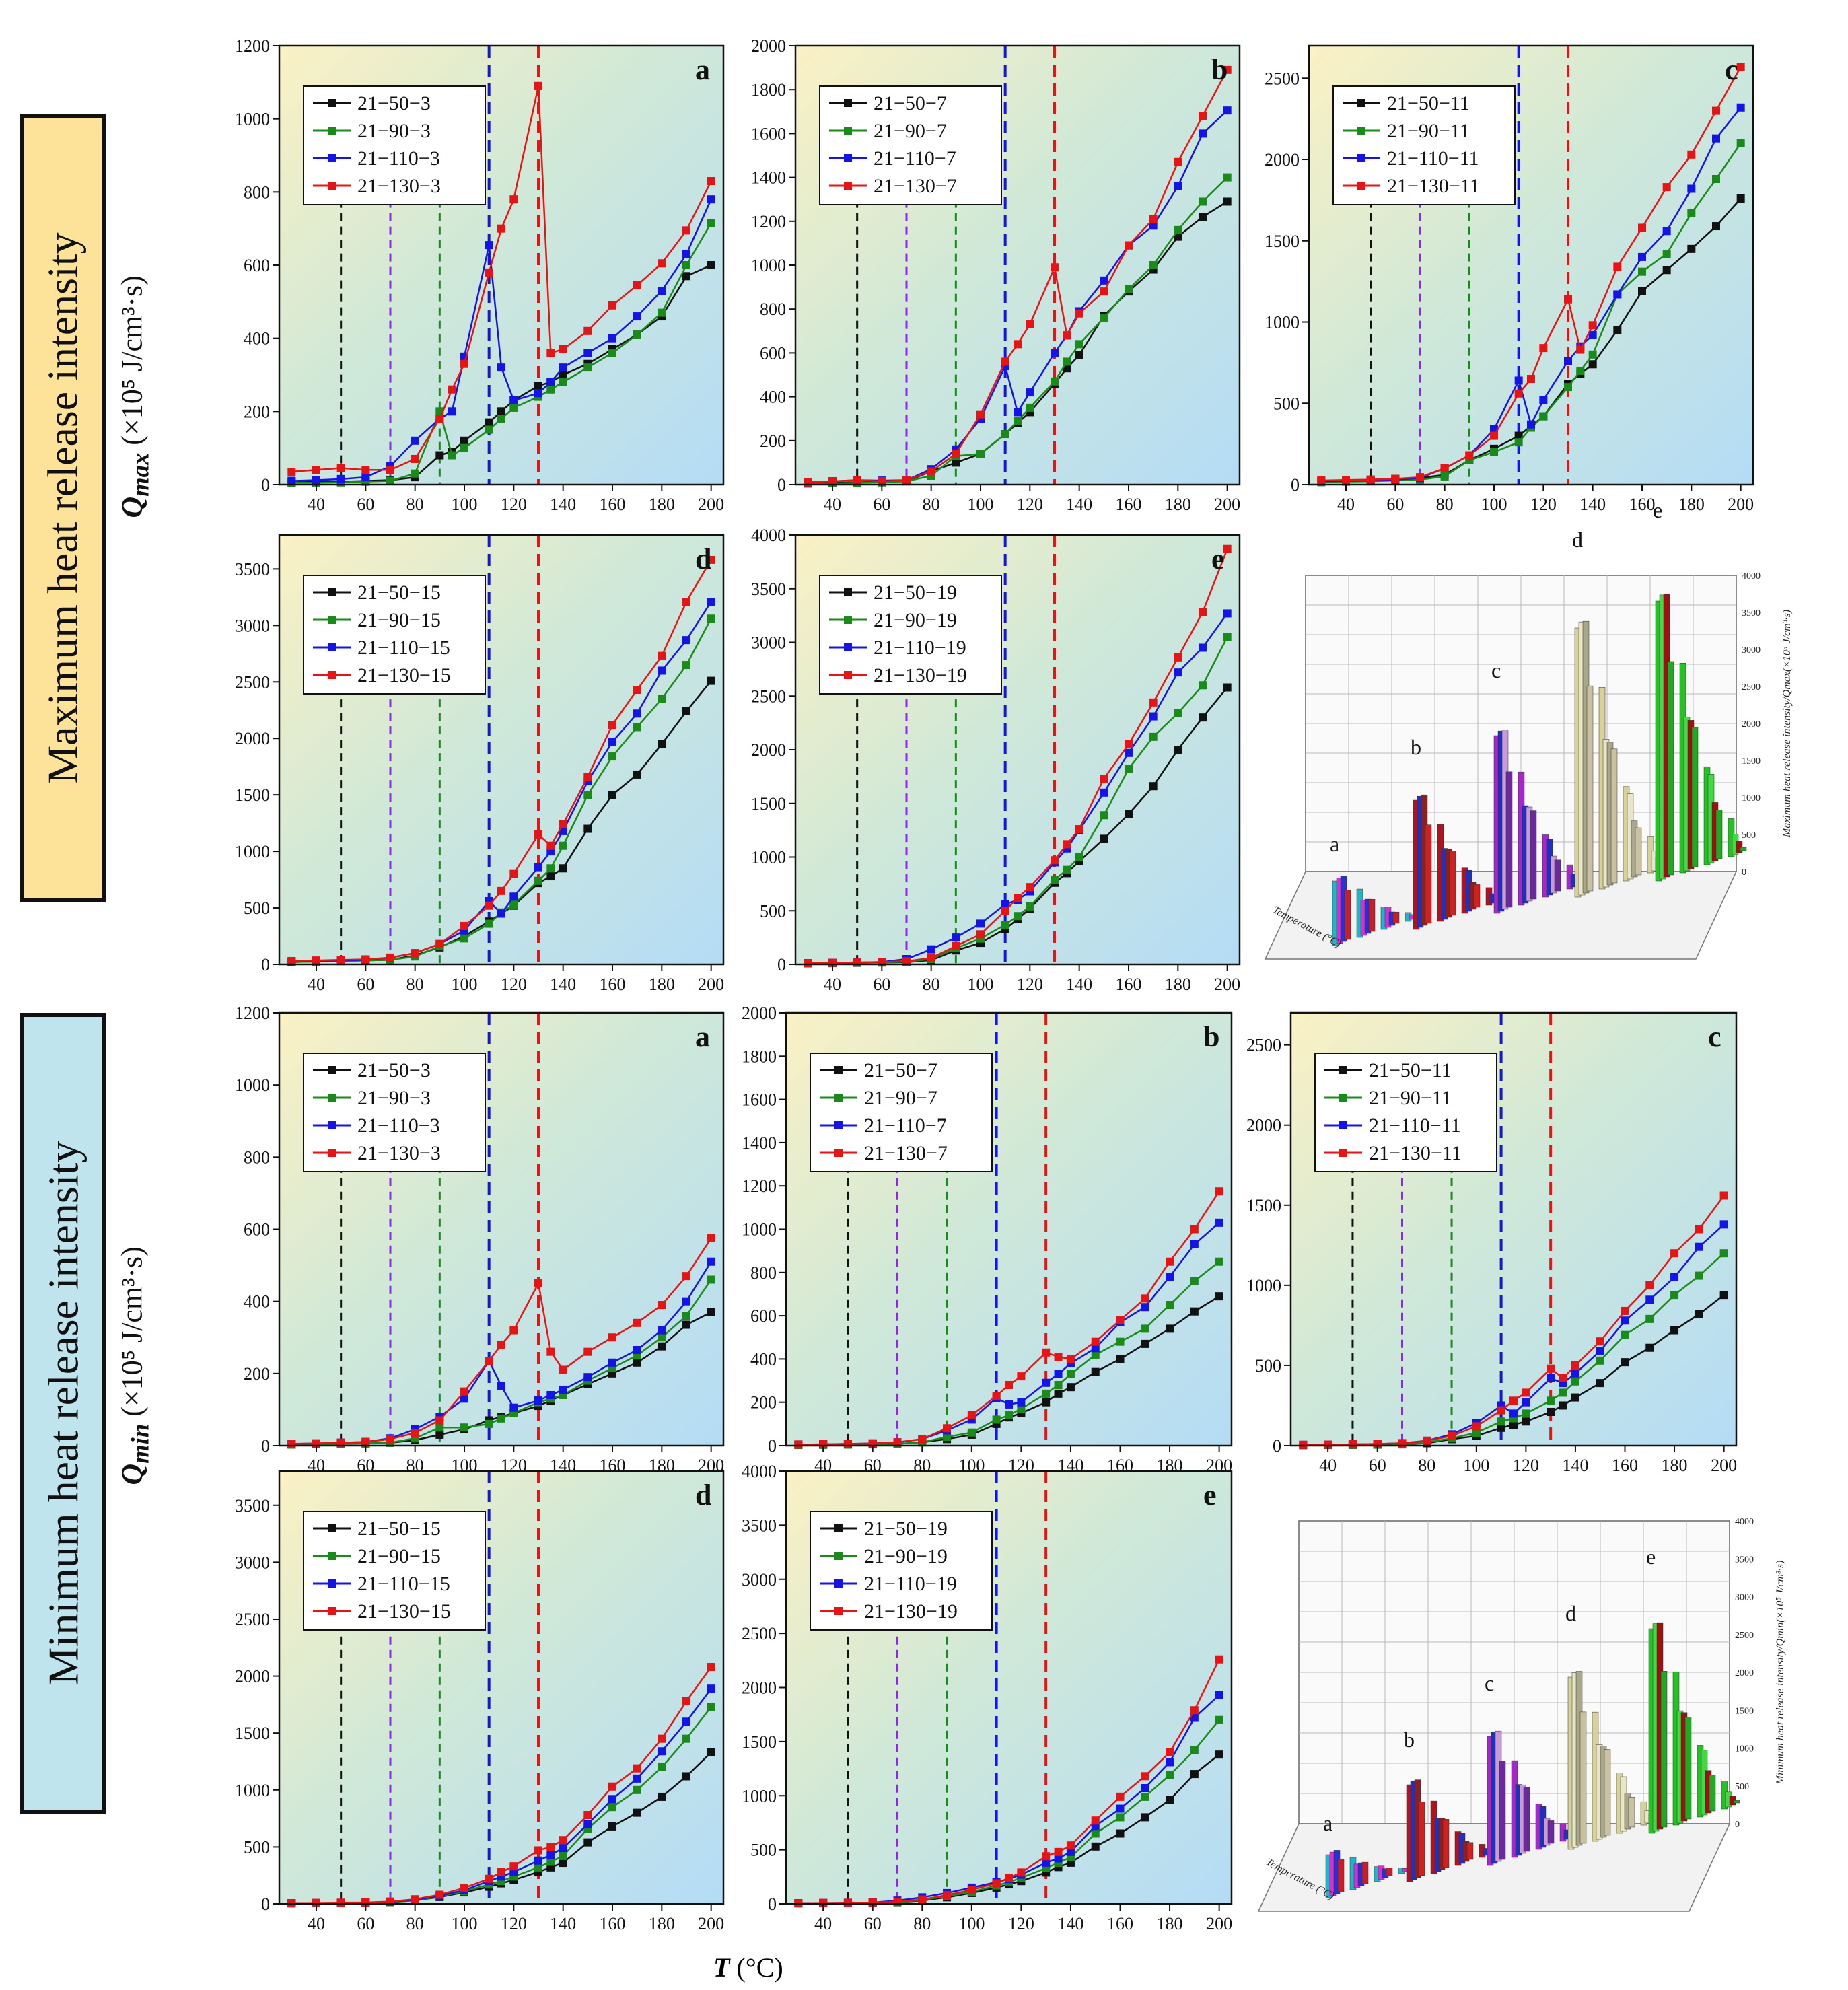 This screenshot has width=1848, height=1990. Describe the element at coordinates (1428, 103) in the screenshot. I see `legend-entry: 21−50−11` at that location.